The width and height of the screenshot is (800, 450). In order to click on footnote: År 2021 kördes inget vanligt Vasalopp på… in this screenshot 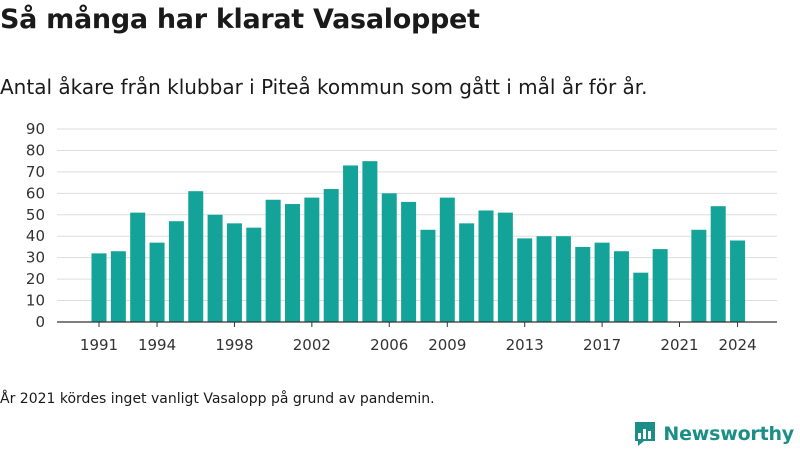, I will do `click(217, 399)`.